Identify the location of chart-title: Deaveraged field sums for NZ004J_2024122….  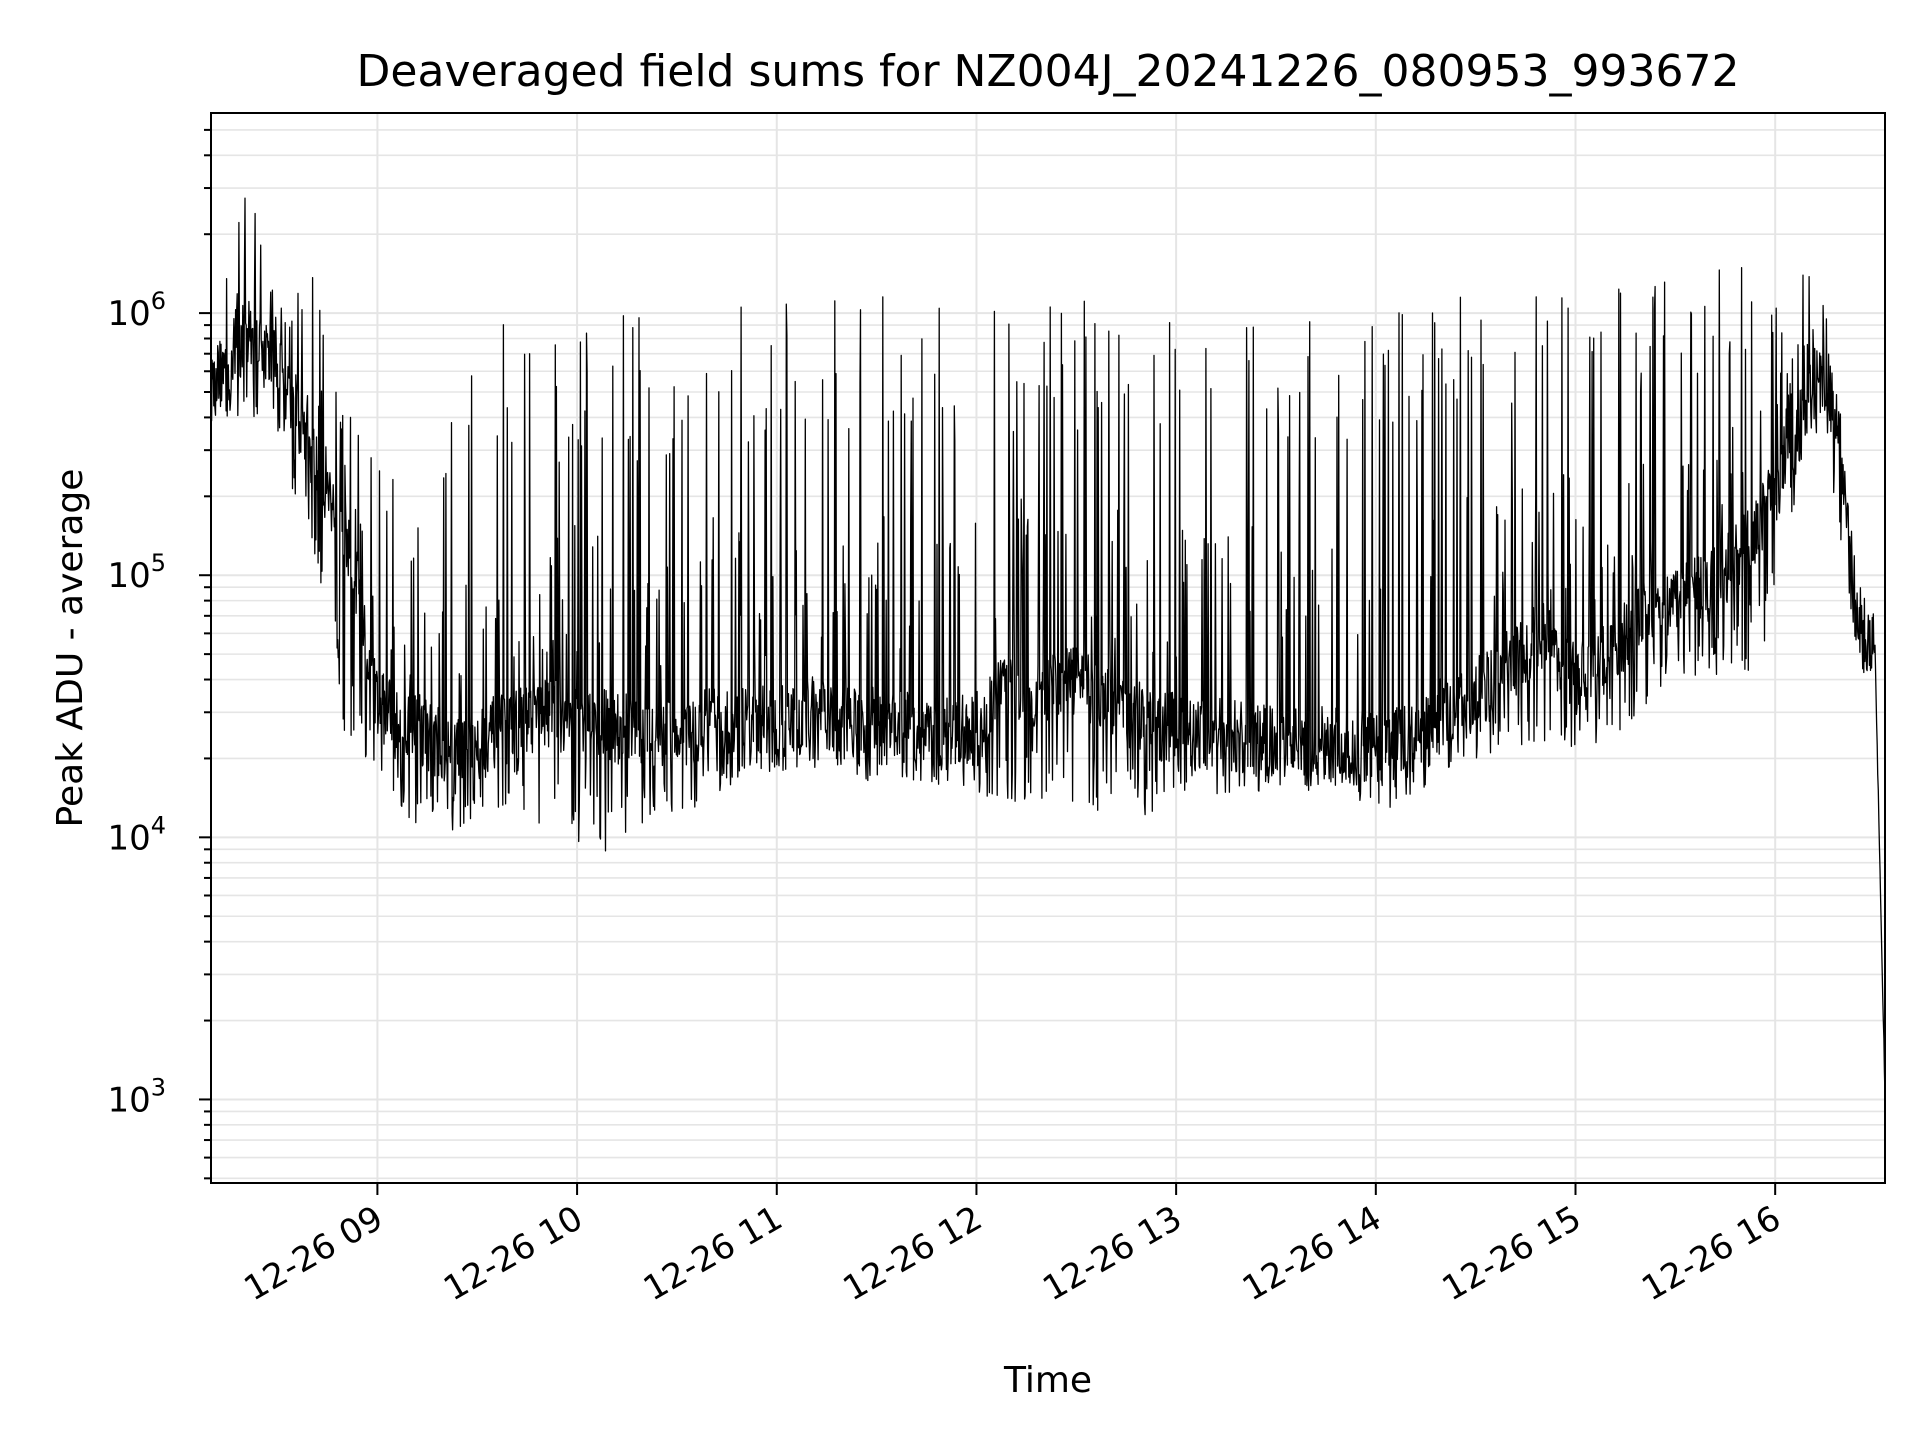
(1048, 71).